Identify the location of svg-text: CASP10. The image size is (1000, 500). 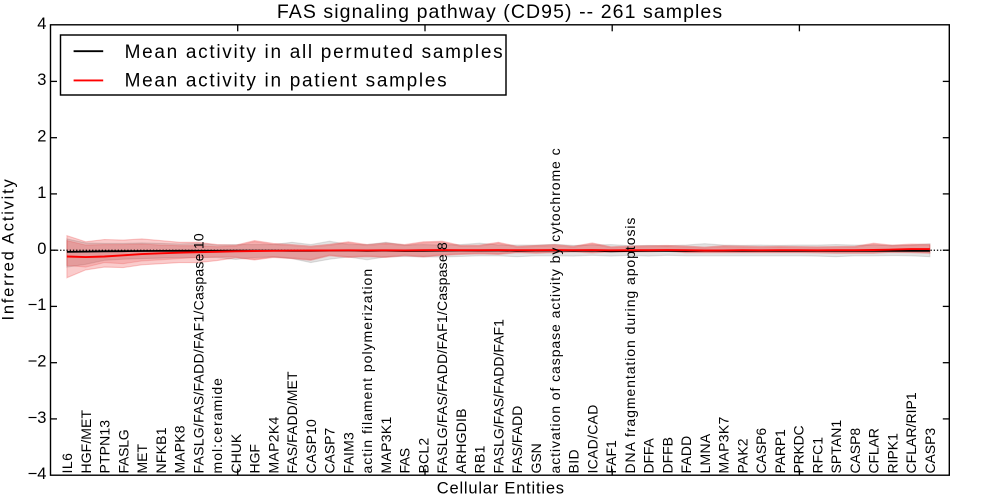
(311, 446).